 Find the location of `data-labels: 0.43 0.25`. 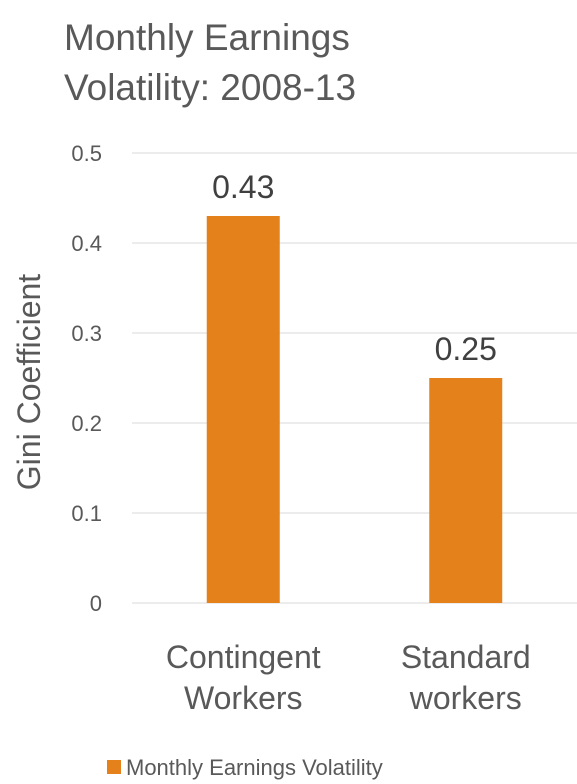

data-labels: 0.43 0.25 is located at coordinates (354, 268).